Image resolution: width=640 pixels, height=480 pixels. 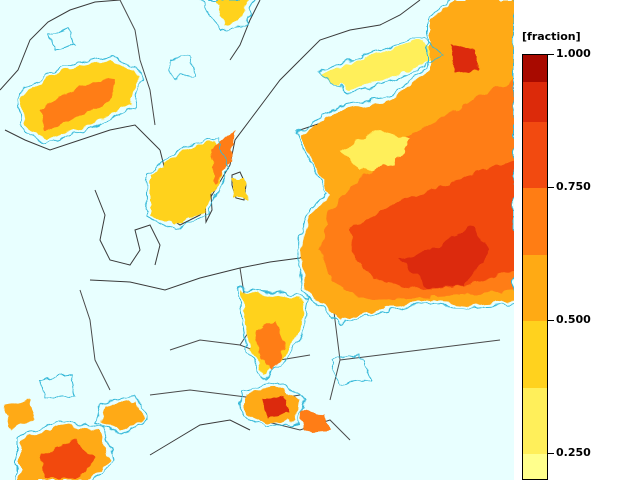 I want to click on field-finland-strip, so click(x=380, y=65).